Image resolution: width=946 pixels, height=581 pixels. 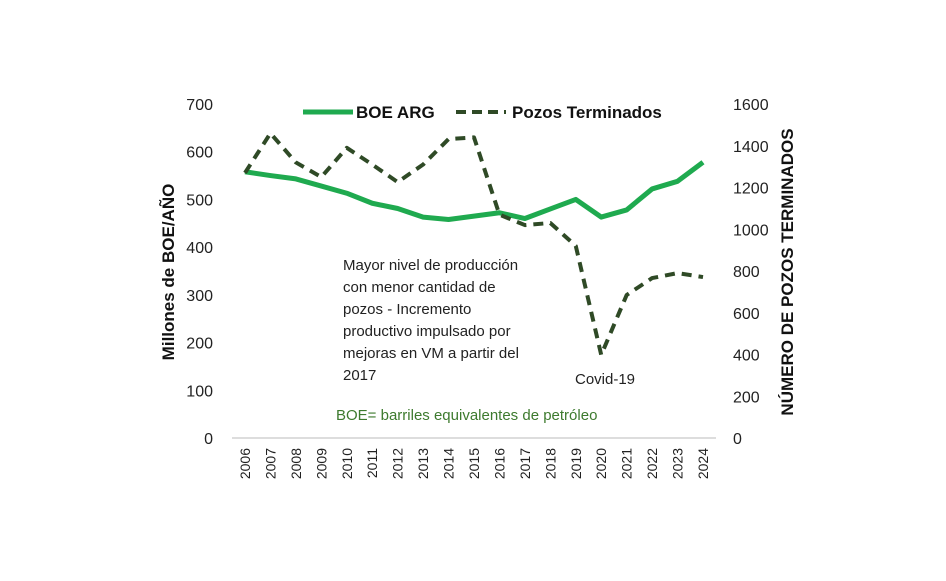 I want to click on x-tick-label: 2009, so click(x=321, y=463).